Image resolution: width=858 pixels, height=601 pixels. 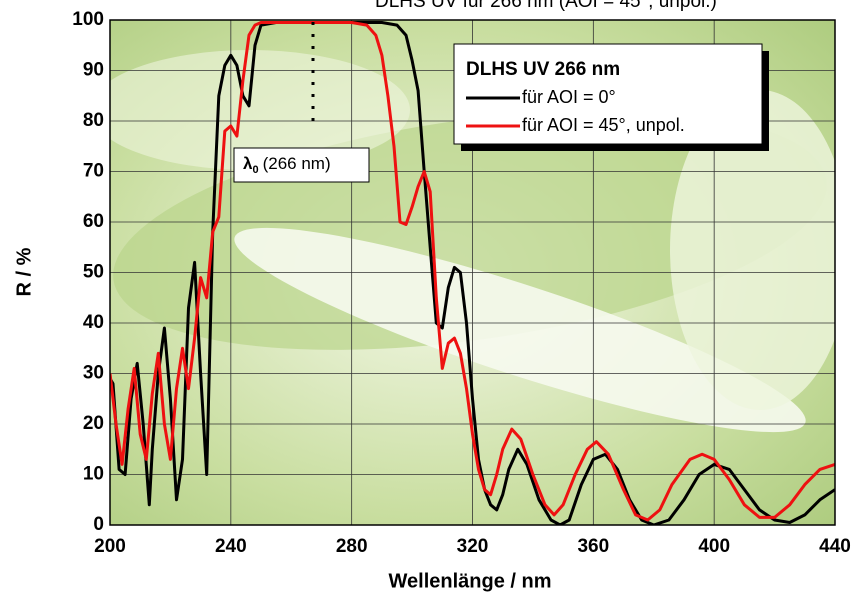 What do you see at coordinates (24, 271) in the screenshot?
I see `y-axis-label: R / %` at bounding box center [24, 271].